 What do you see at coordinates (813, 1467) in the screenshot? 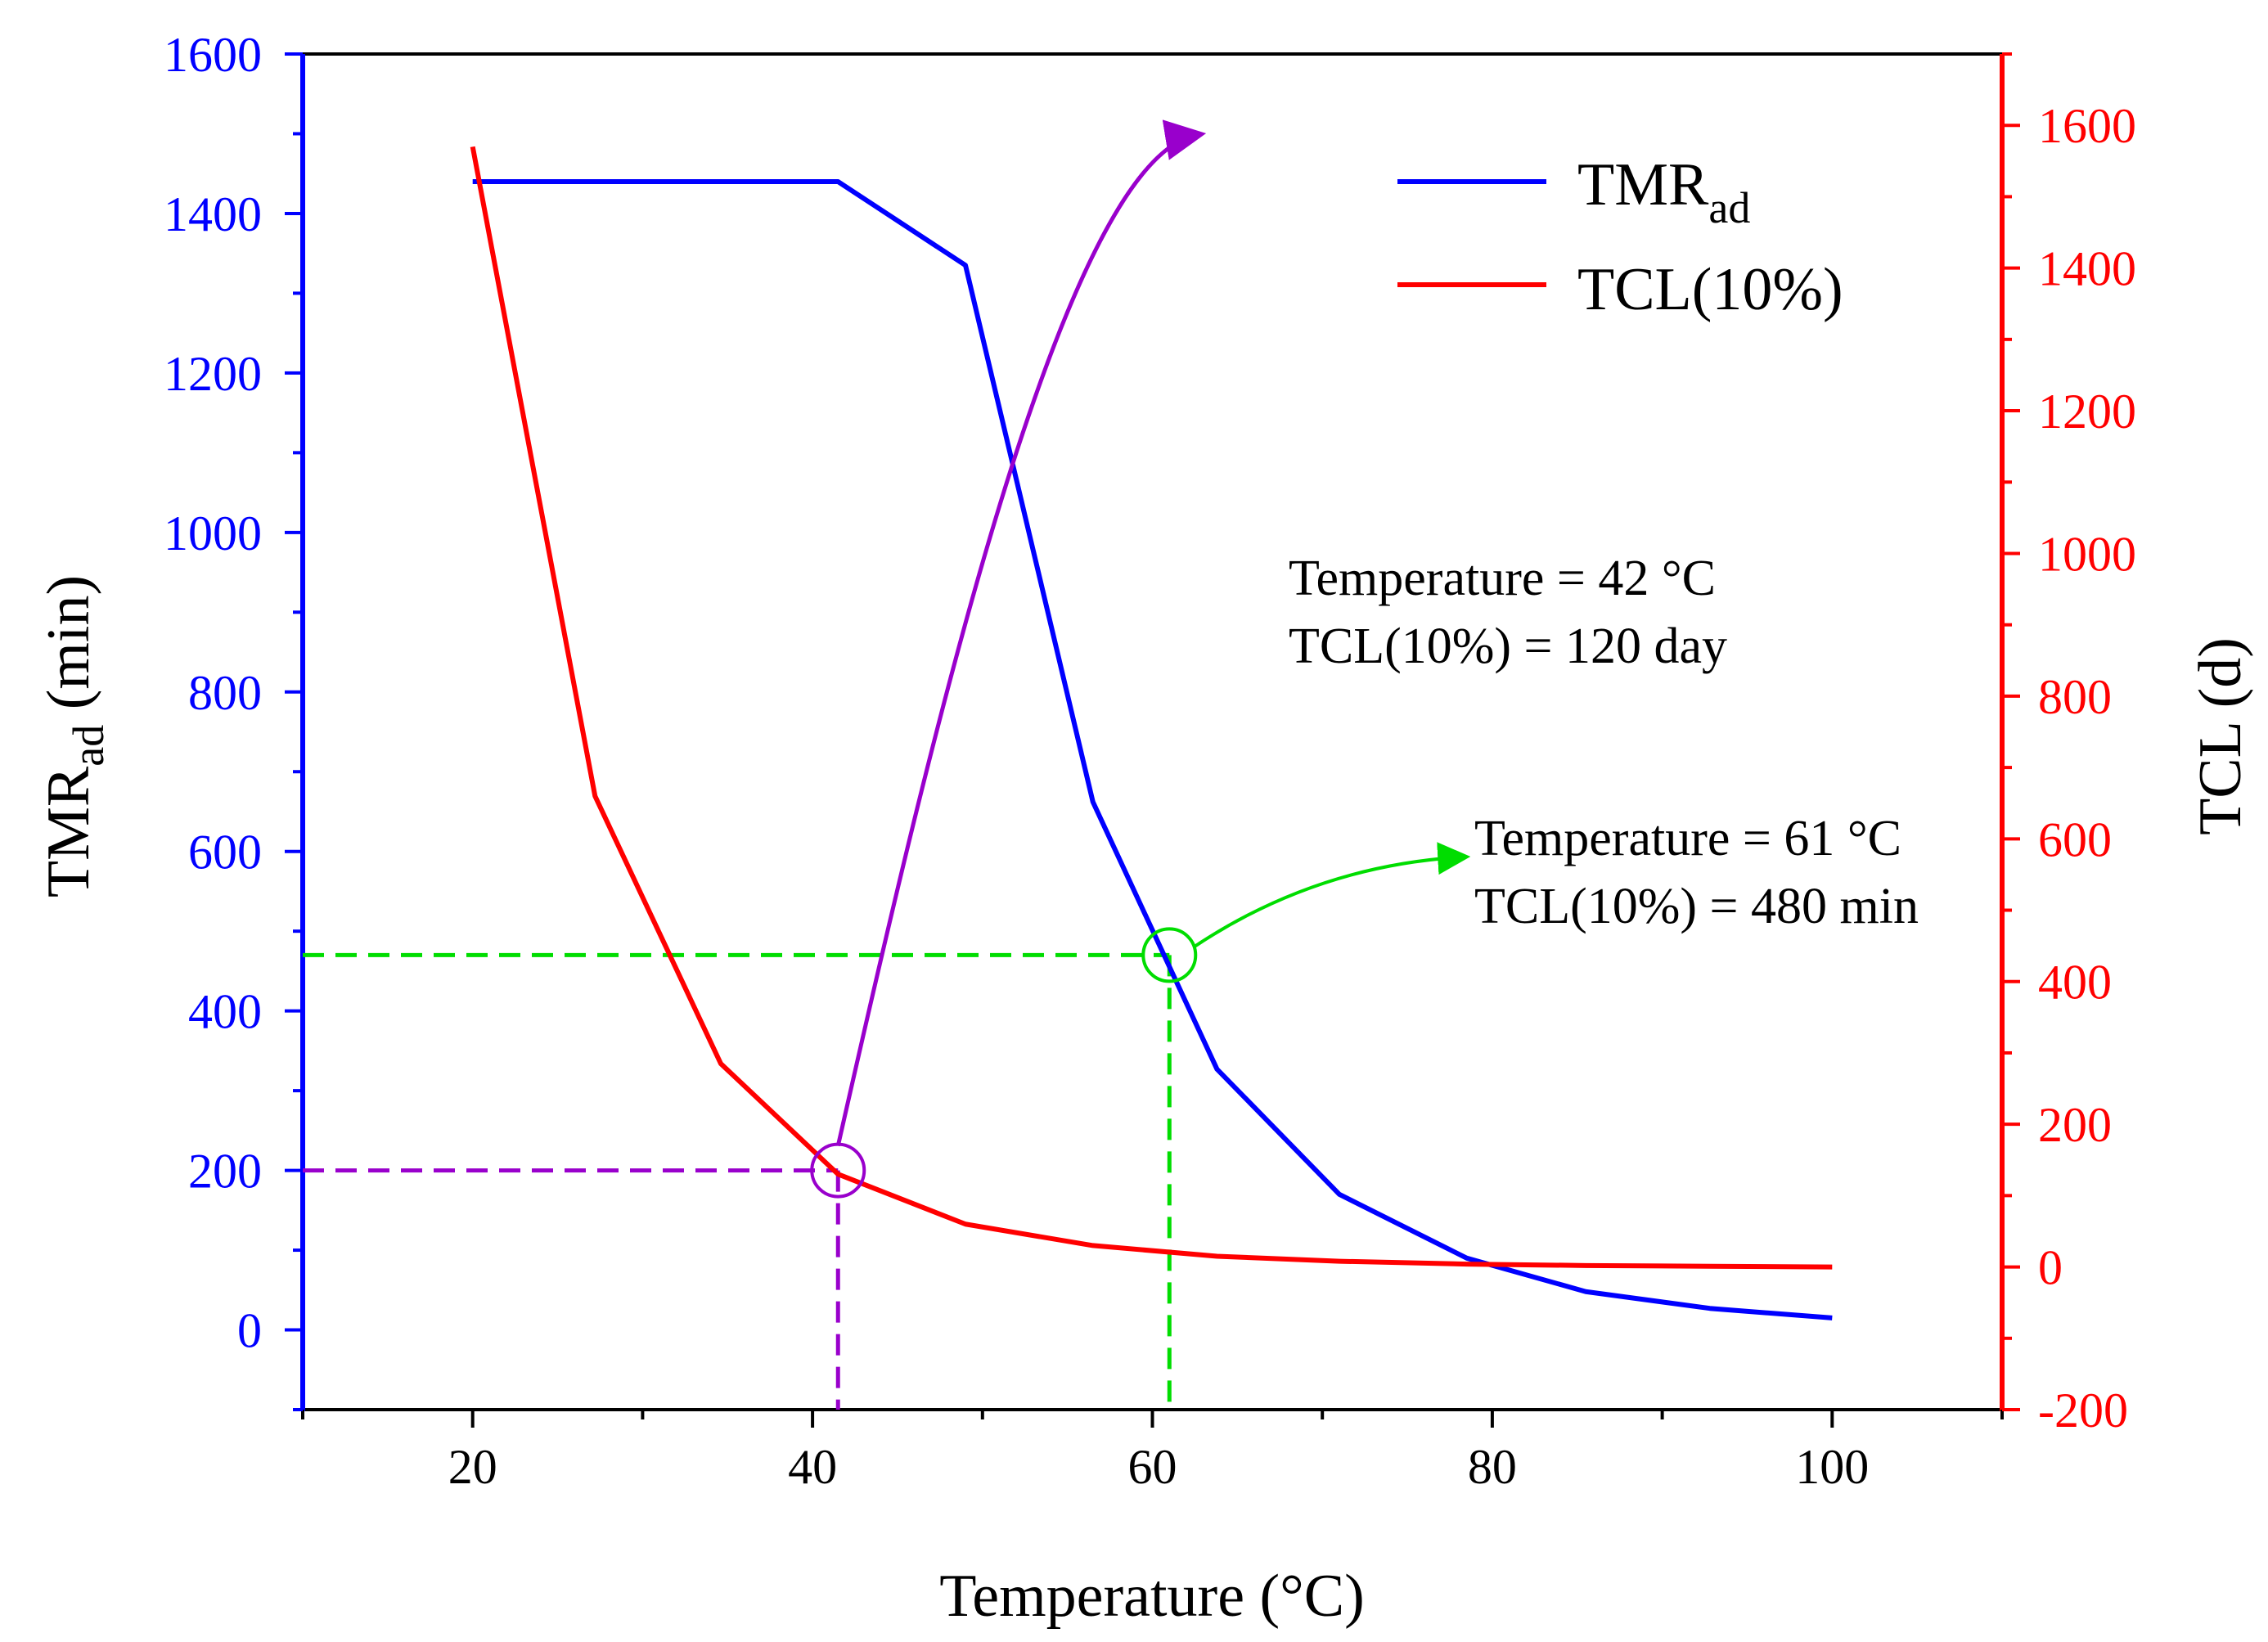
I see `x-tick-label: 40` at bounding box center [813, 1467].